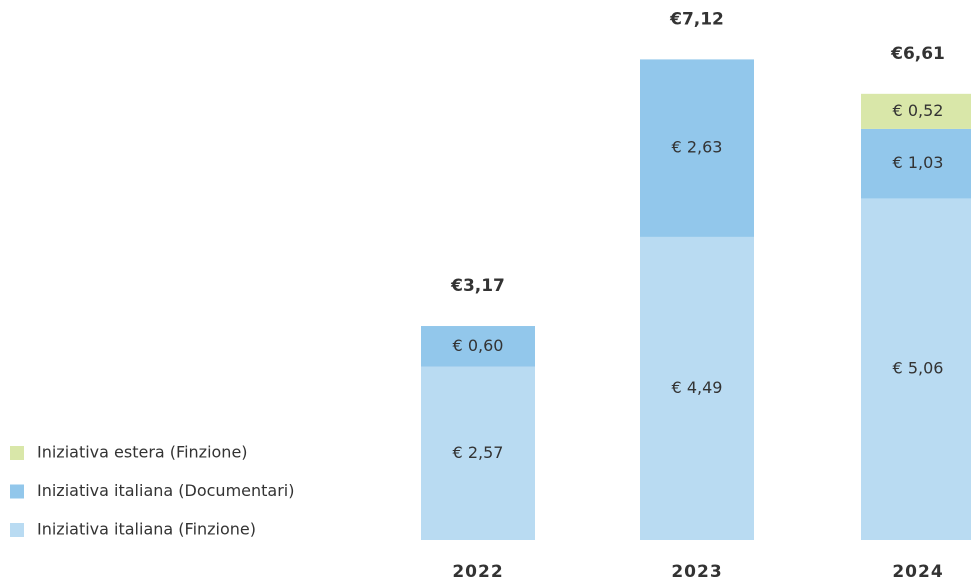  Describe the element at coordinates (146, 529) in the screenshot. I see `legend-label: Iniziativa italiana (Finzione)` at that location.